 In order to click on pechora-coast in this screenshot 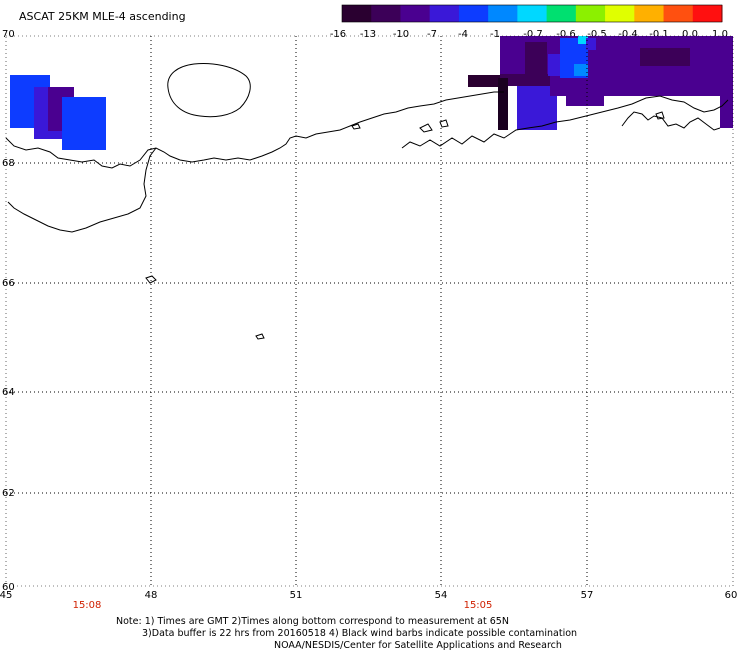, I will do `click(565, 122)`.